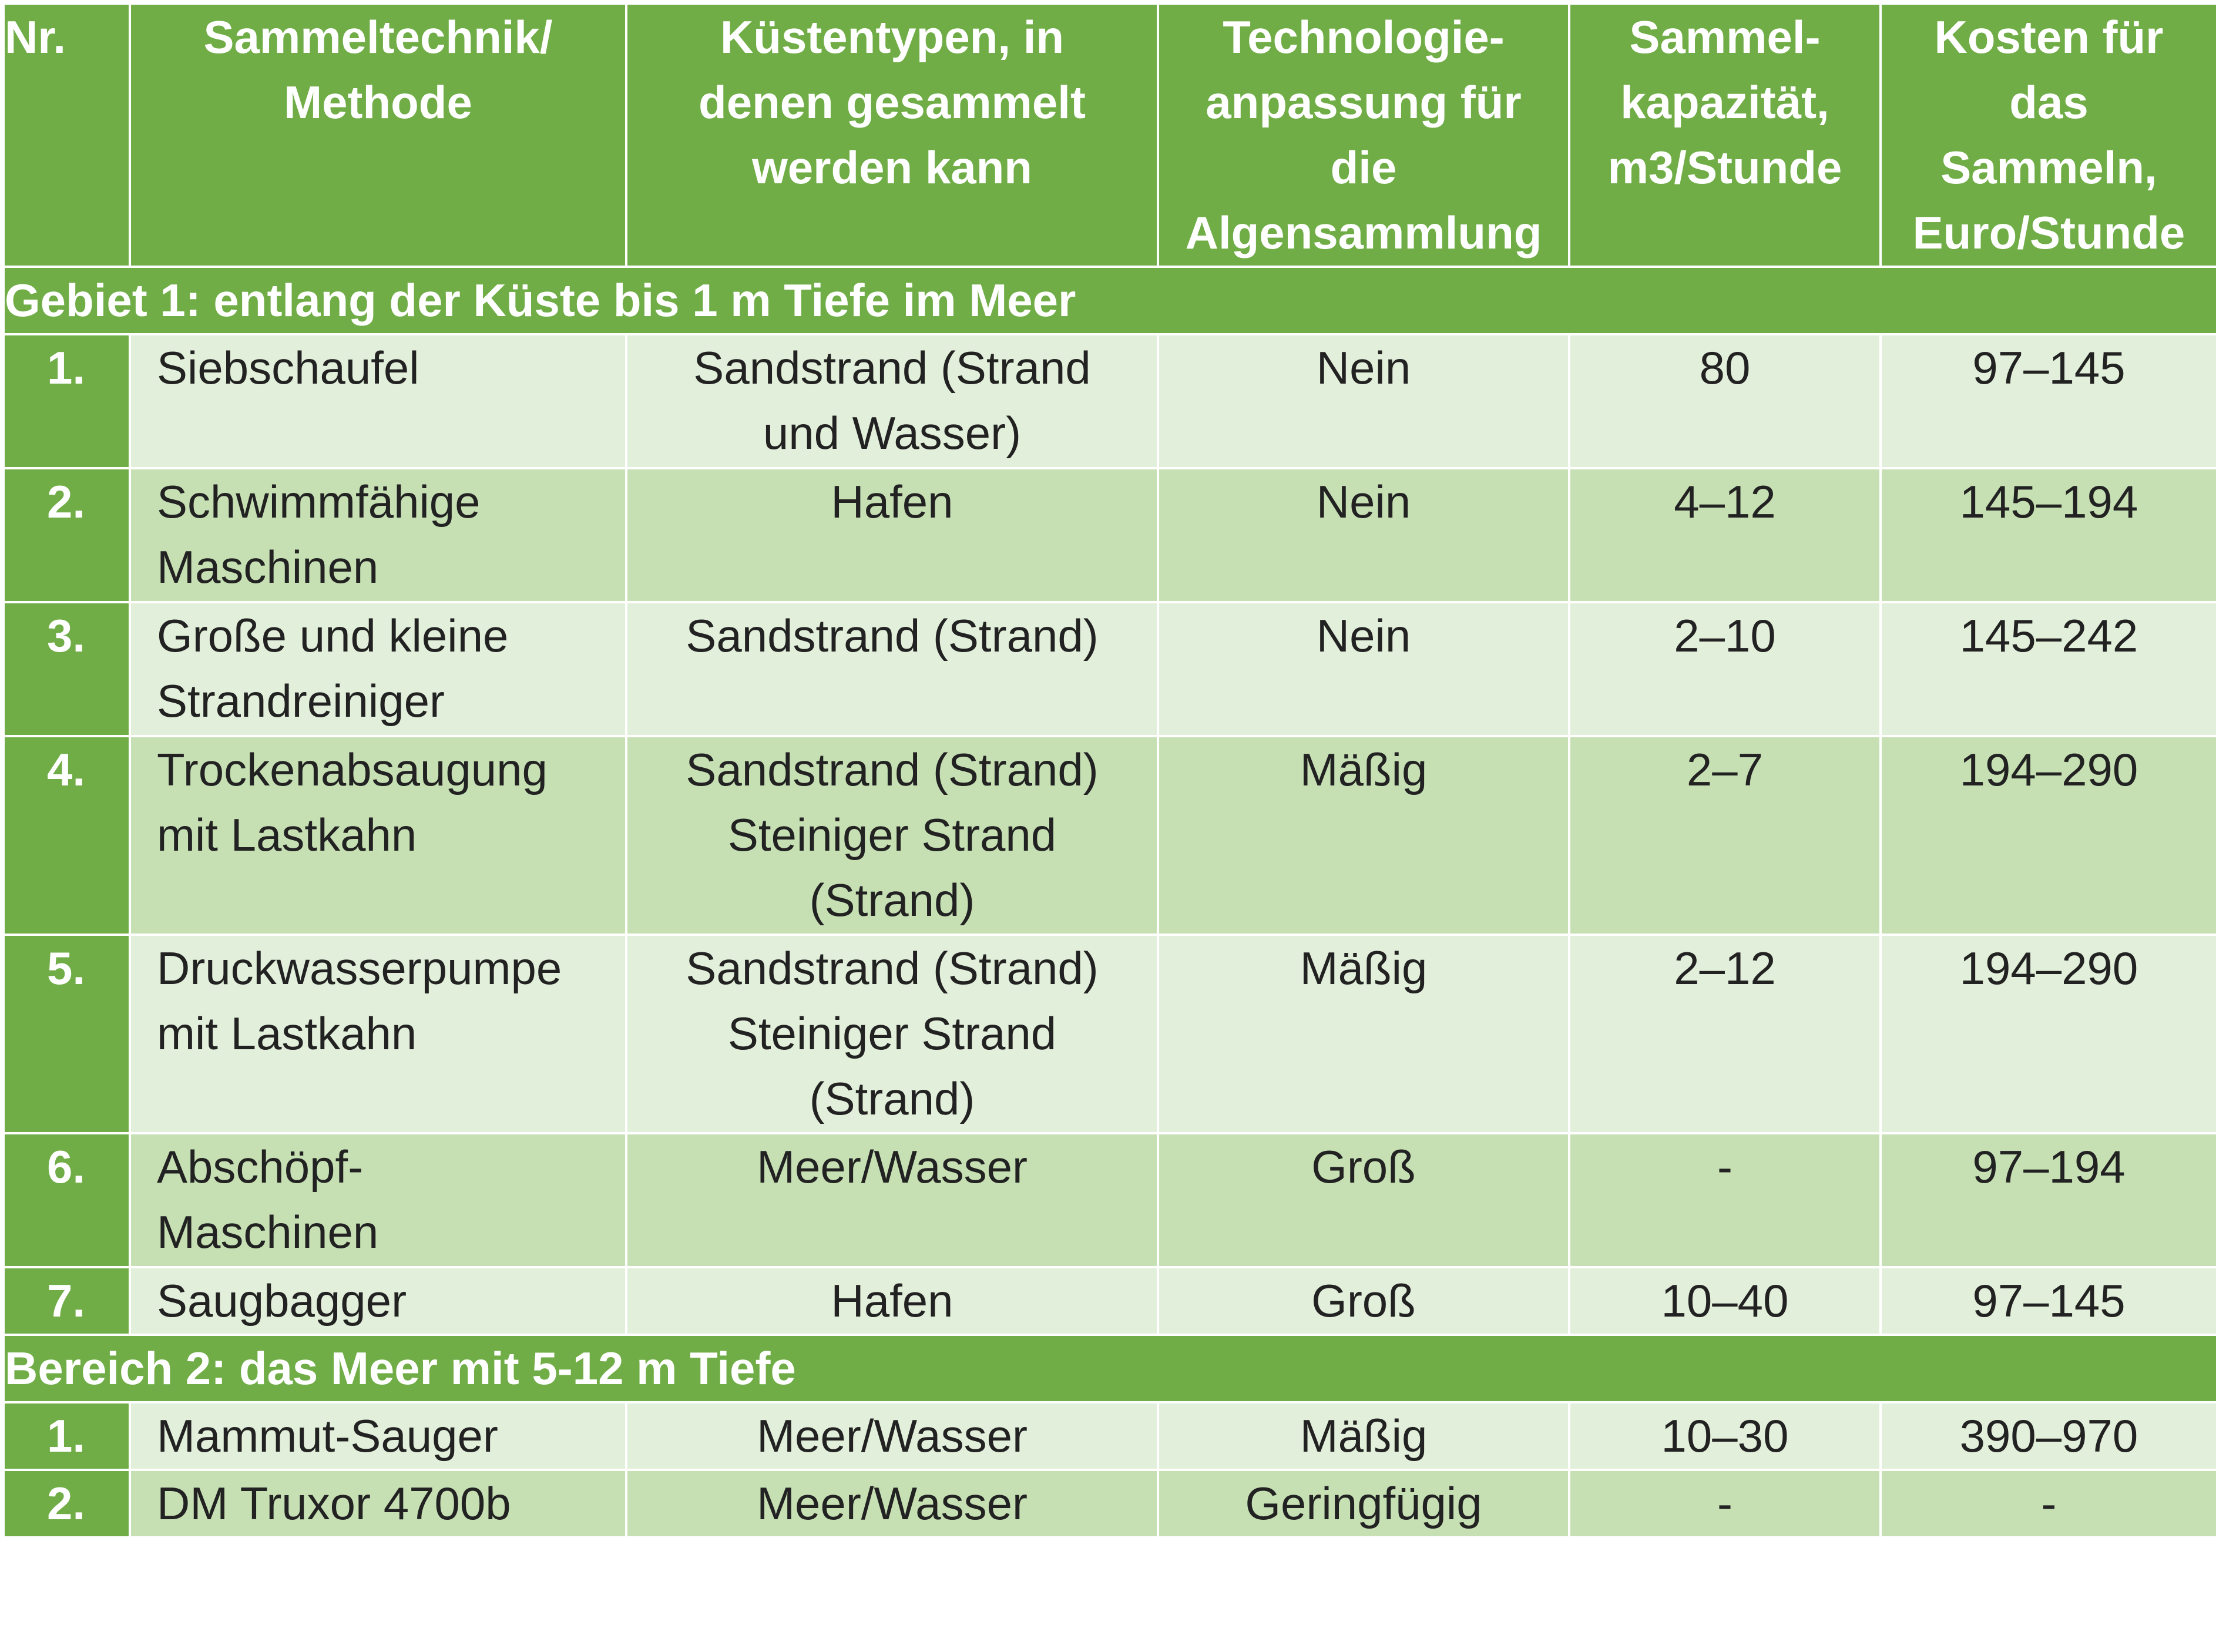 This screenshot has height=1652, width=2216. I want to click on row-number: 6., so click(66, 1200).